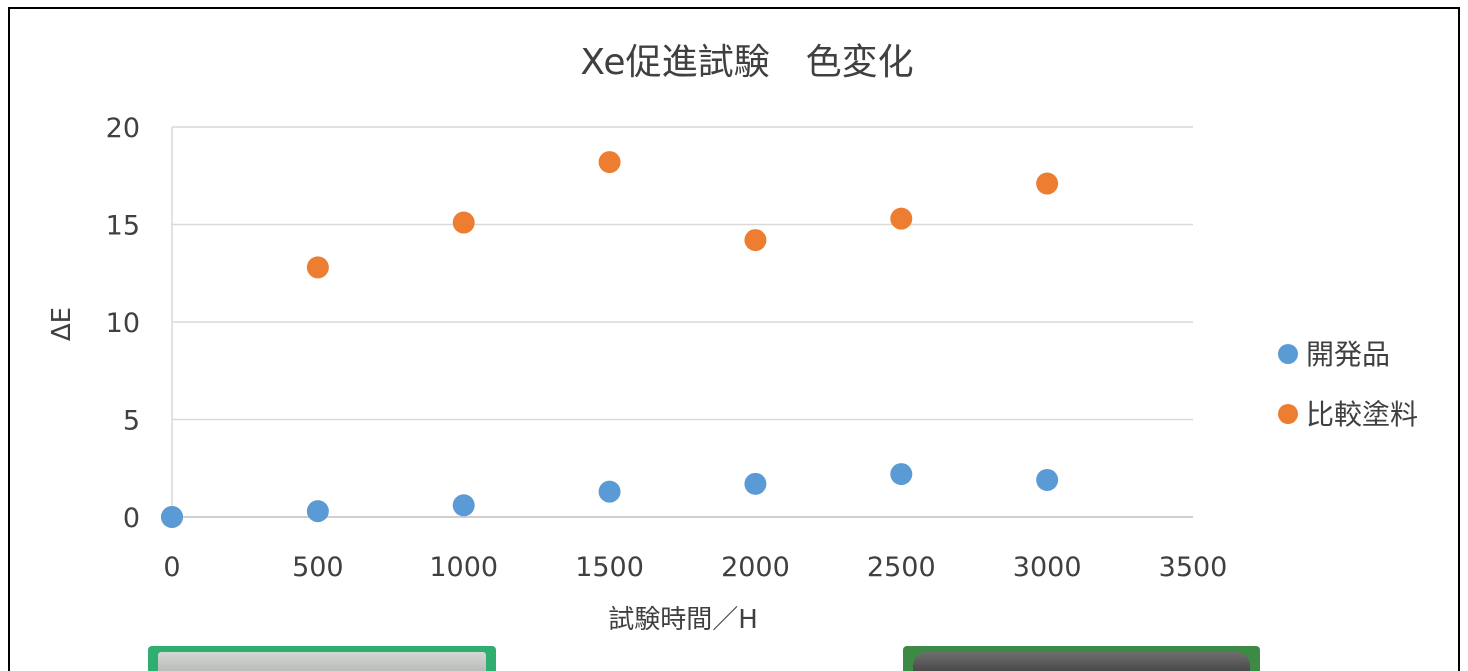 The width and height of the screenshot is (1468, 671). What do you see at coordinates (683, 620) in the screenshot?
I see `x-axis-label: 試験時間／H` at bounding box center [683, 620].